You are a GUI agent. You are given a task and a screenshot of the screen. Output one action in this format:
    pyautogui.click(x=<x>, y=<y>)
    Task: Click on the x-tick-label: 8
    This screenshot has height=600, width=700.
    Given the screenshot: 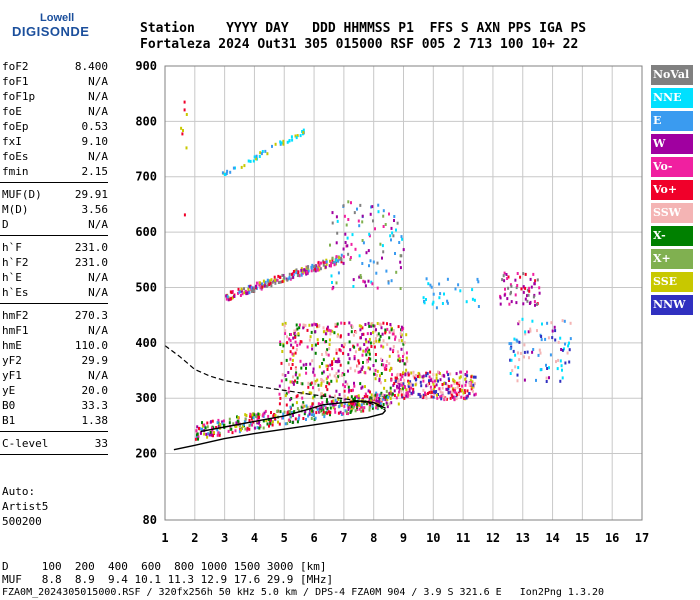 What is the action you would take?
    pyautogui.click(x=373, y=538)
    